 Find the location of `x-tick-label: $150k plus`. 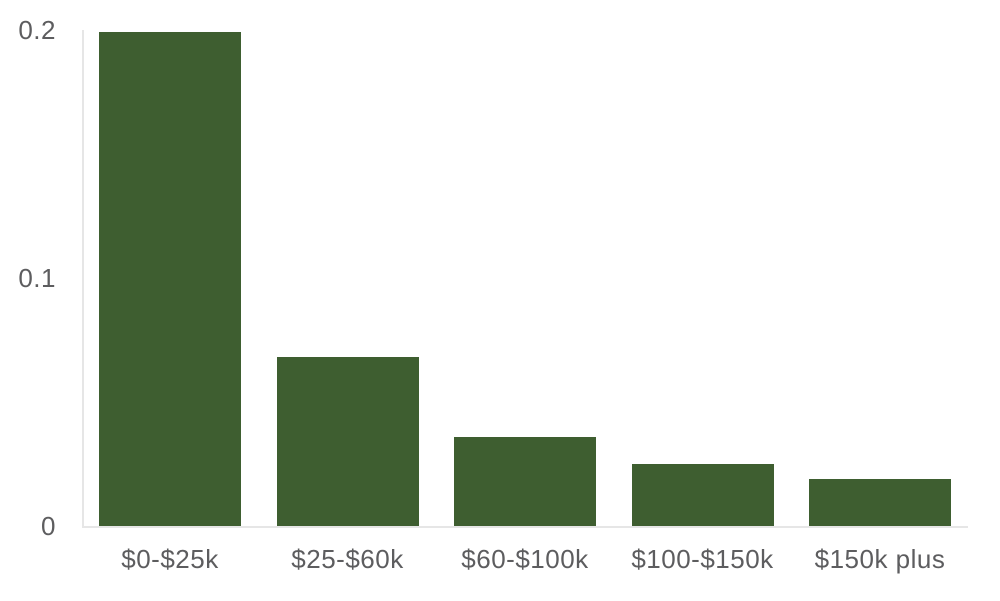

x-tick-label: $150k plus is located at coordinates (880, 559).